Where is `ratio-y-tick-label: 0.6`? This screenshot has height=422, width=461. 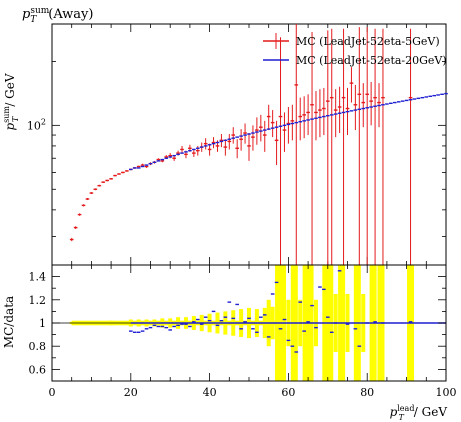
ratio-y-tick-label: 0.6 is located at coordinates (38, 369).